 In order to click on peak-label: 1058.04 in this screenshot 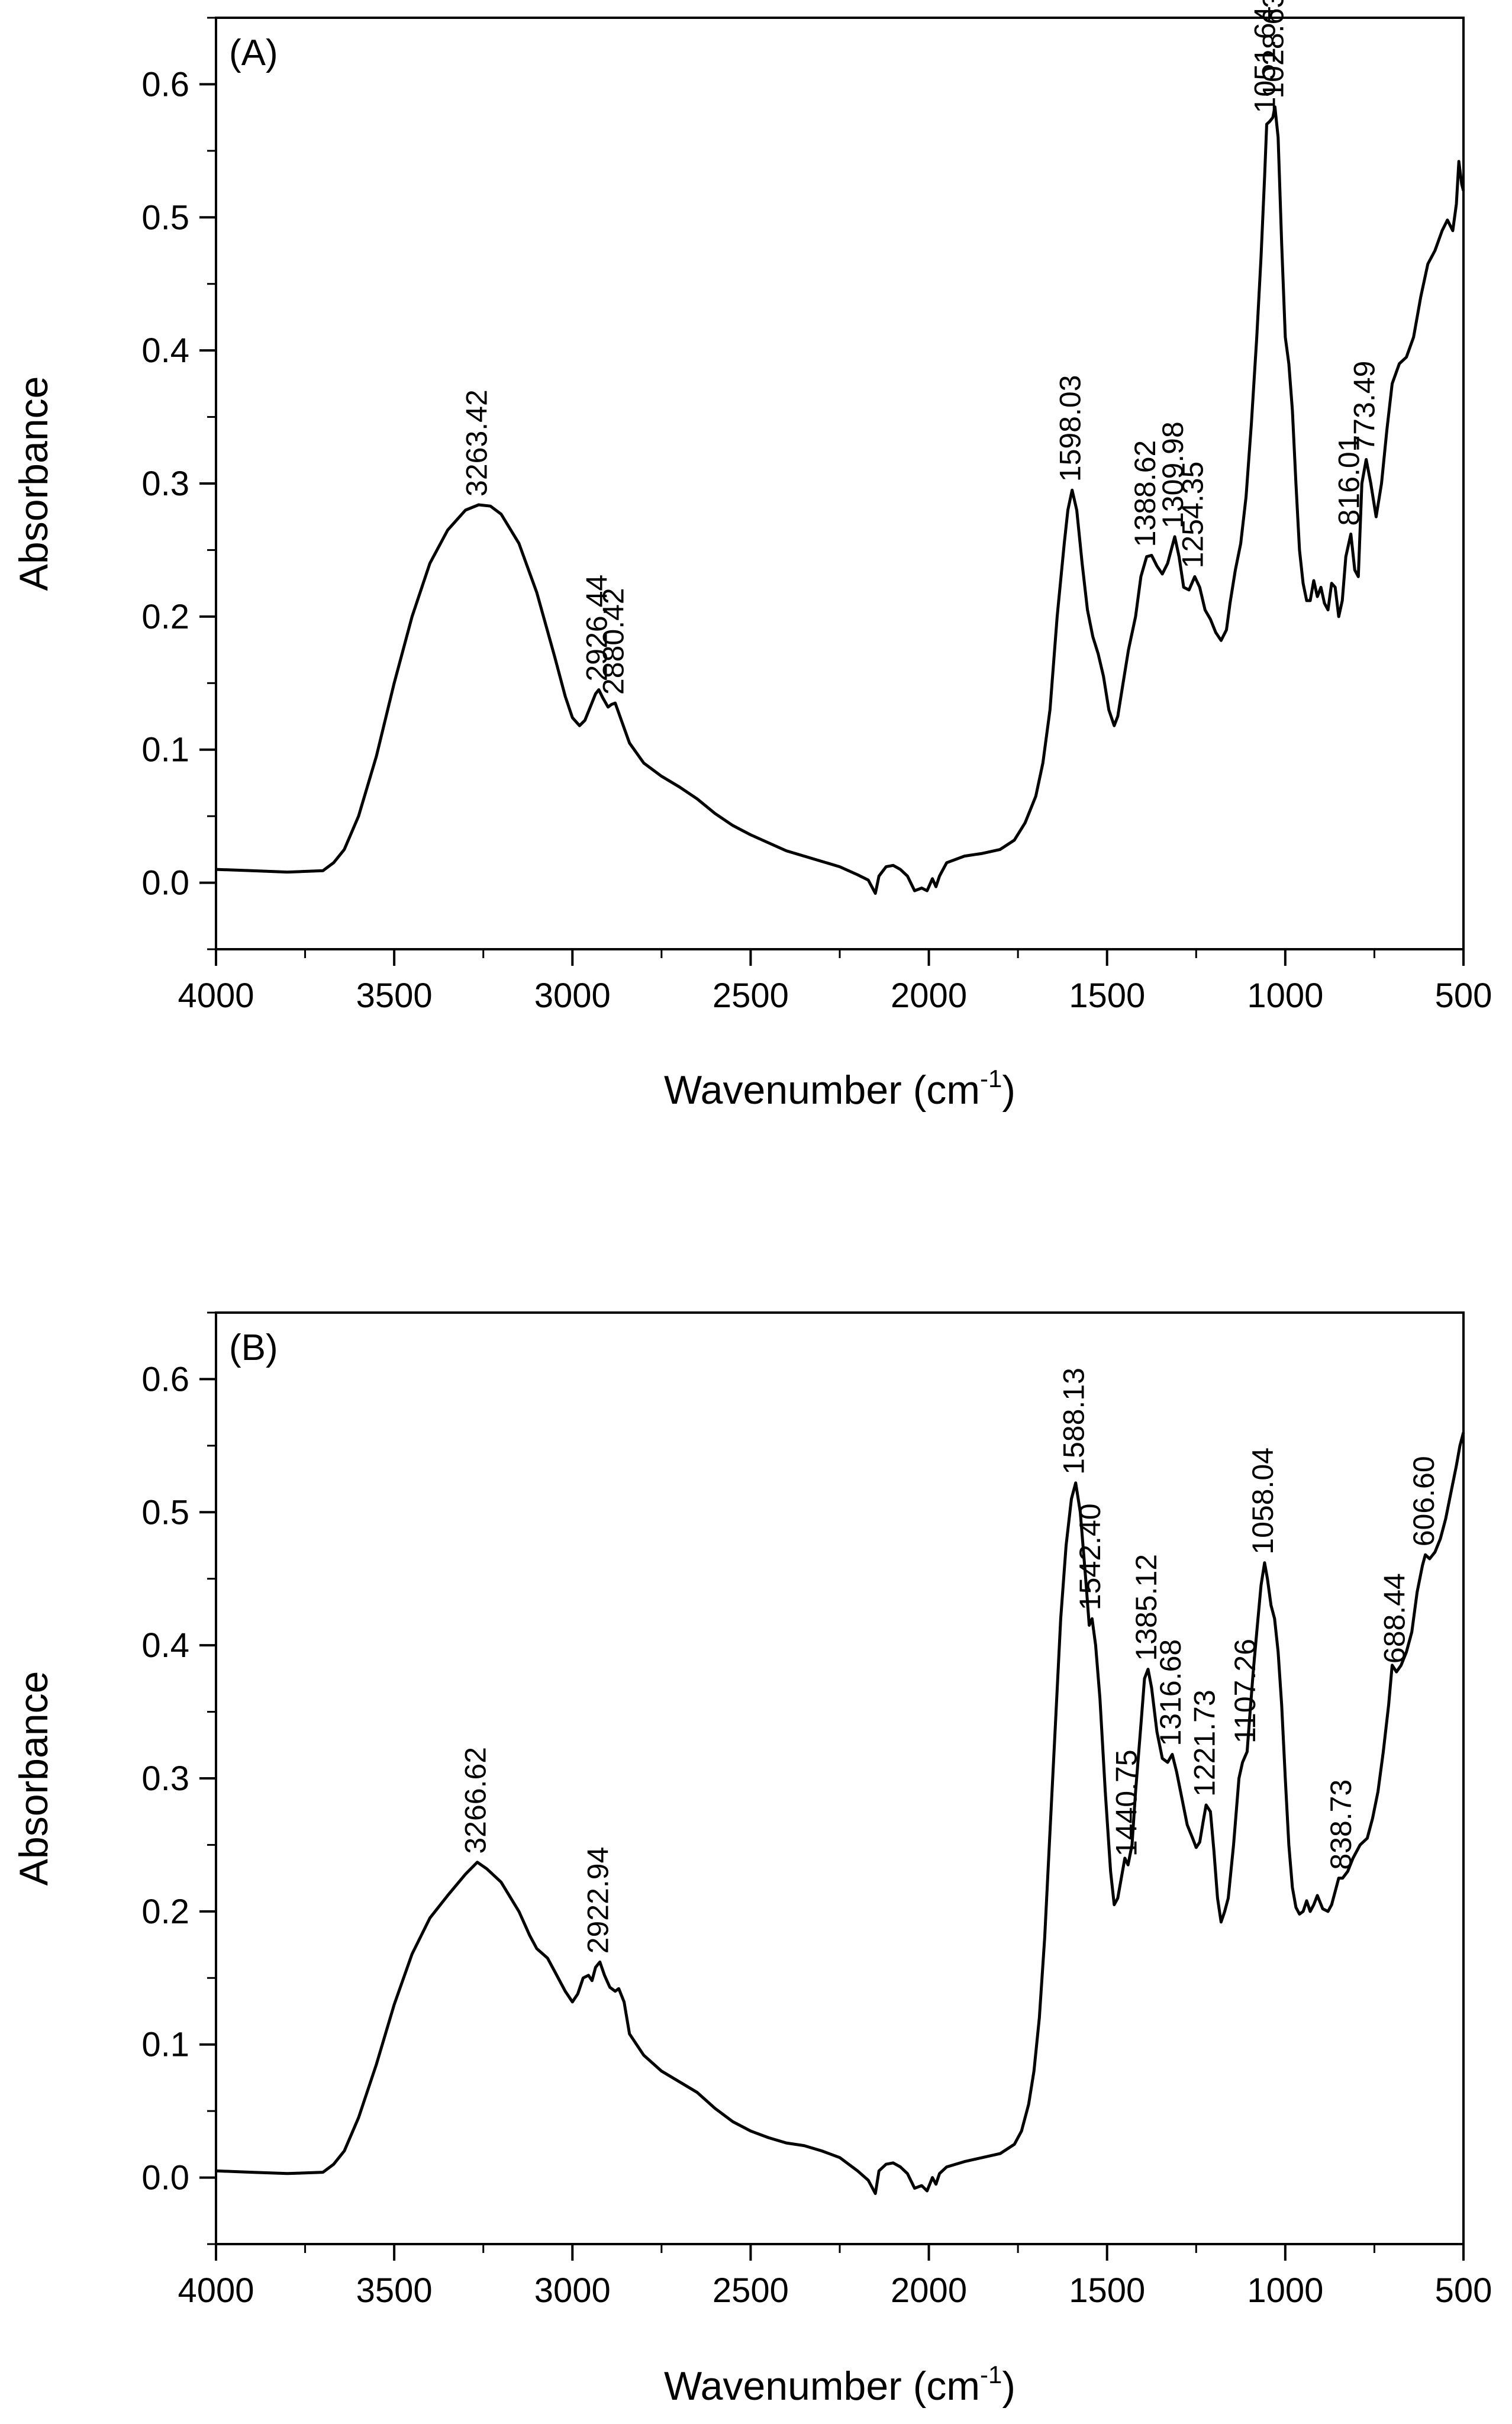, I will do `click(1263, 1502)`.